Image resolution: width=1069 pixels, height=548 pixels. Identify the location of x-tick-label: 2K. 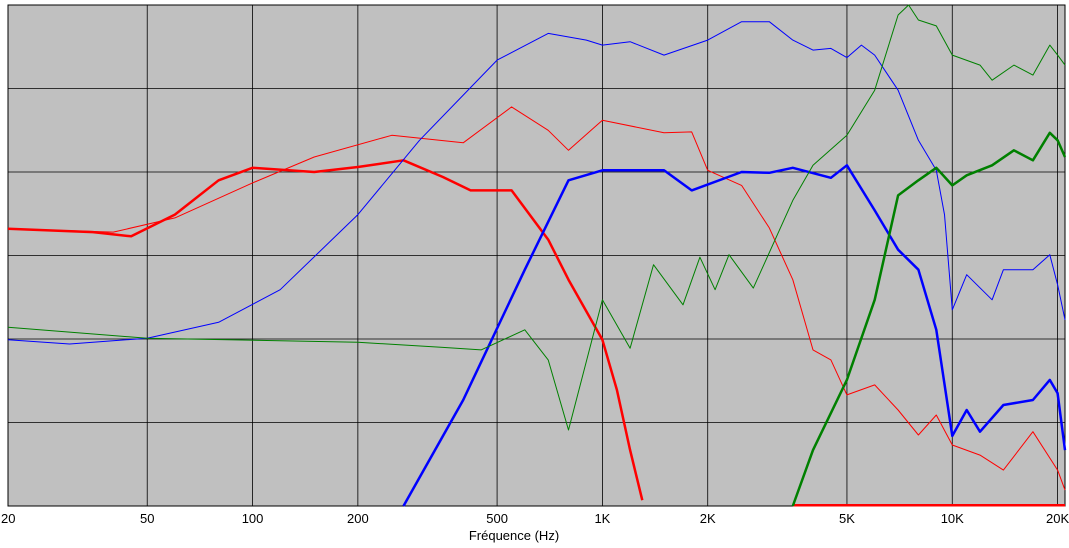
(708, 518).